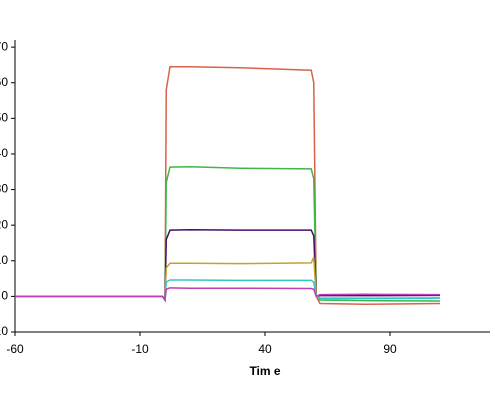 The height and width of the screenshot is (400, 495). Describe the element at coordinates (4, 118) in the screenshot. I see `y-tick-label: 50` at that location.